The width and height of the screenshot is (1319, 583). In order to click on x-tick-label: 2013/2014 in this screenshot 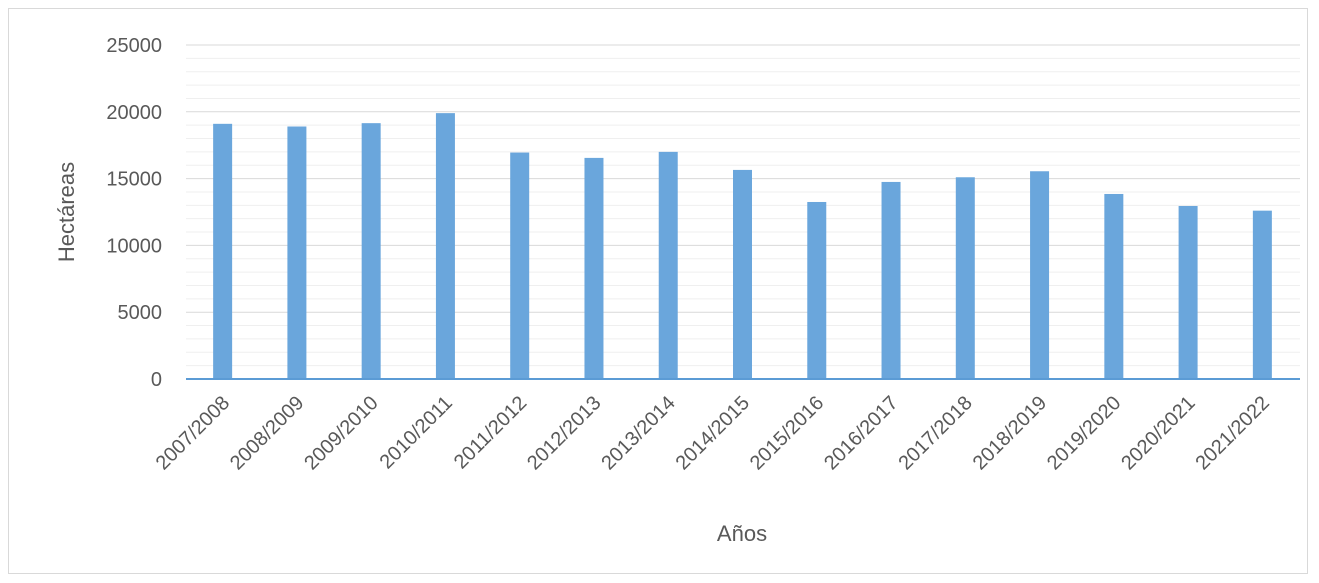, I will do `click(638, 433)`.